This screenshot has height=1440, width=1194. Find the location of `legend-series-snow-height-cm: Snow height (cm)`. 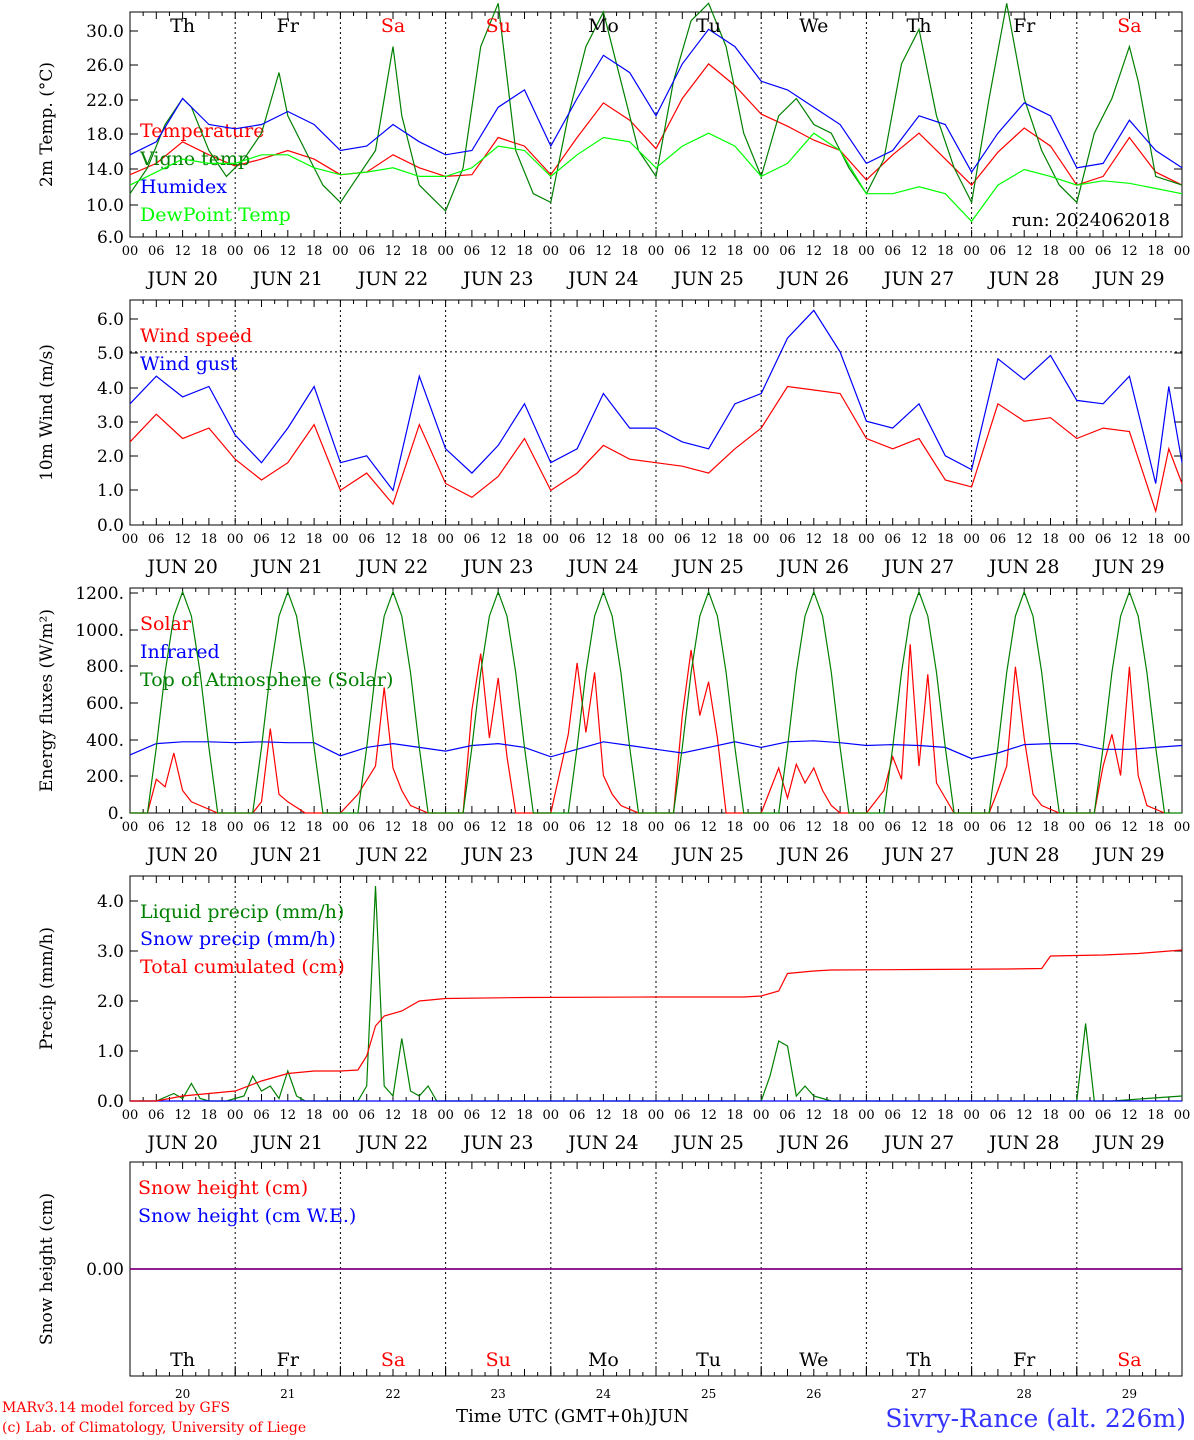

legend-series-snow-height-cm: Snow height (cm) is located at coordinates (223, 1188).